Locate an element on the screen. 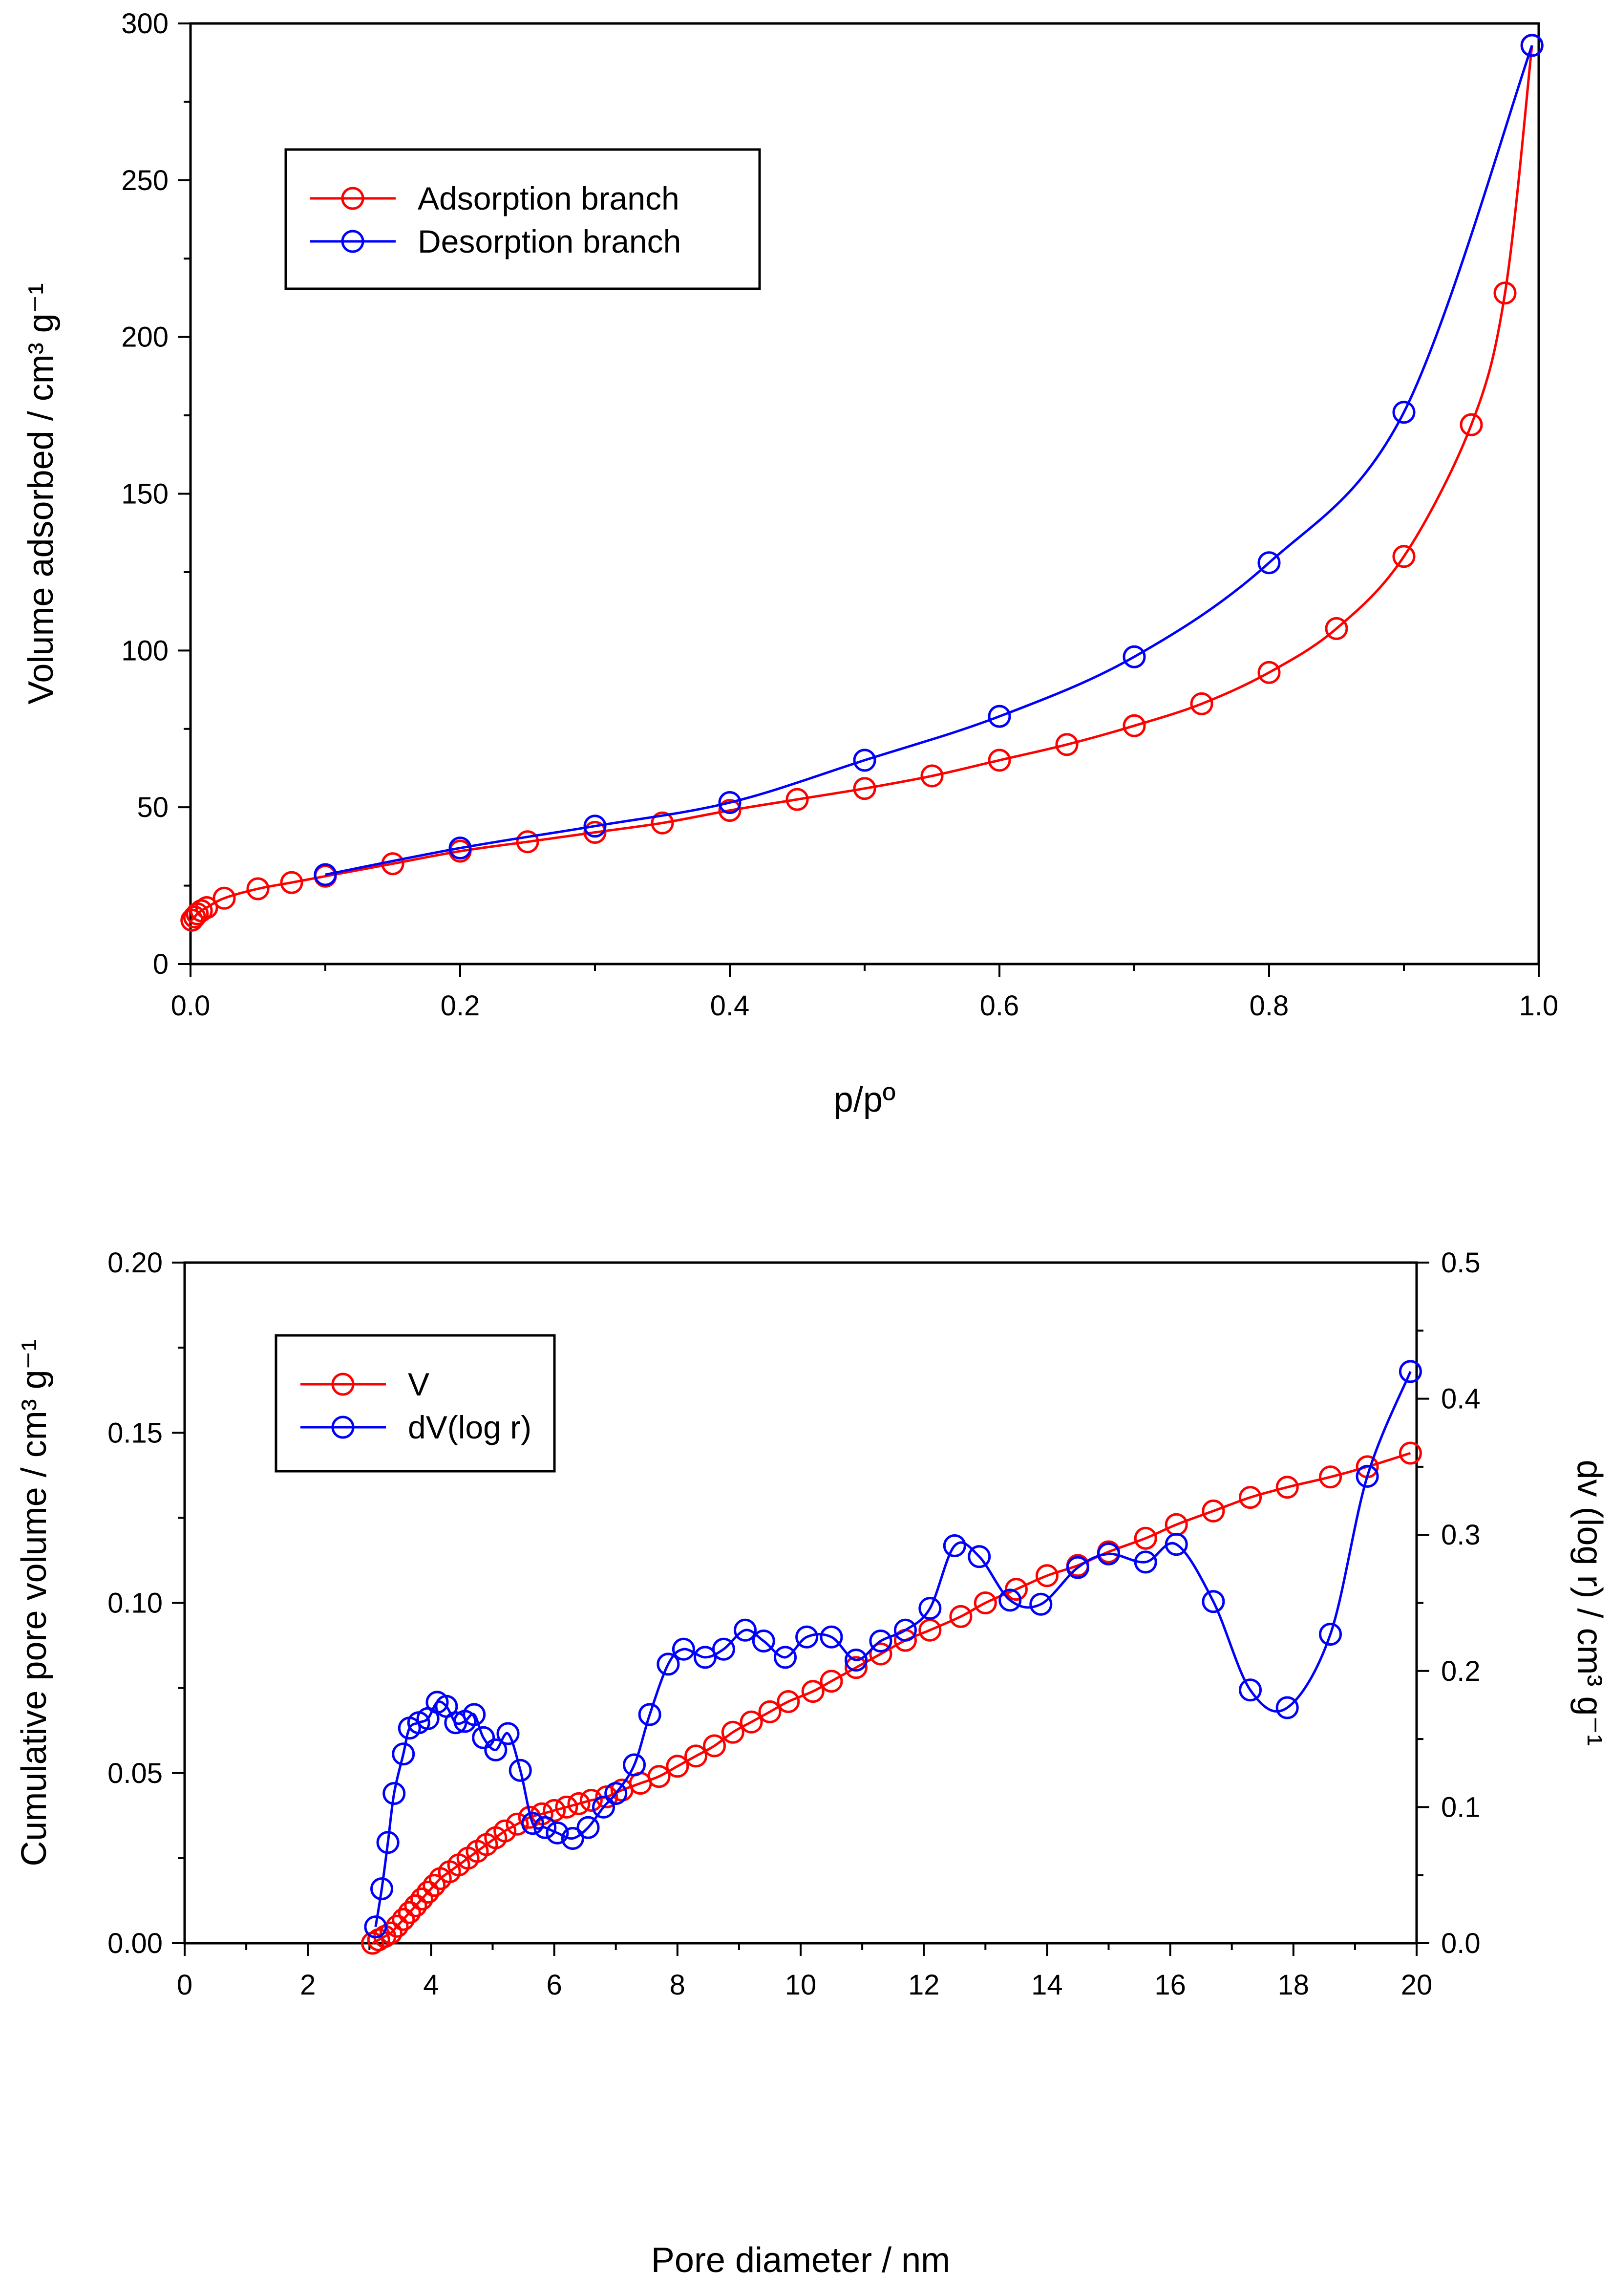 Image resolution: width=1612 pixels, height=2296 pixels. y-tick-label: 300 is located at coordinates (145, 24).